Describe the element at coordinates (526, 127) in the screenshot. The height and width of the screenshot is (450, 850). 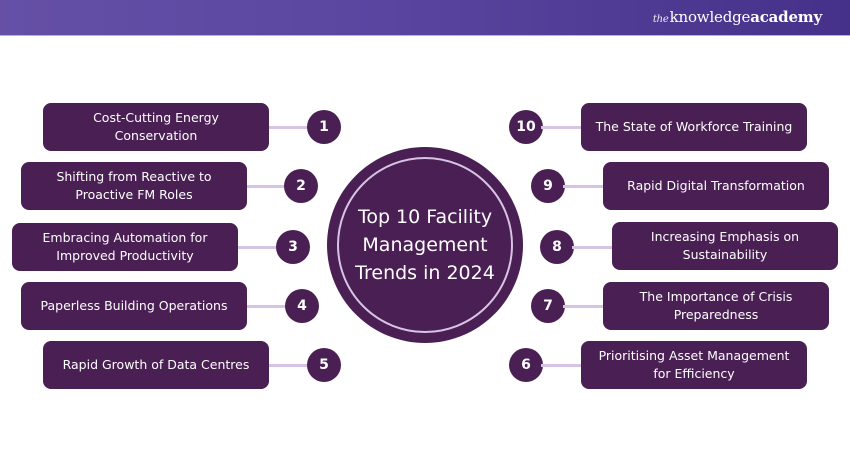
I see `number-badge-10: 10` at that location.